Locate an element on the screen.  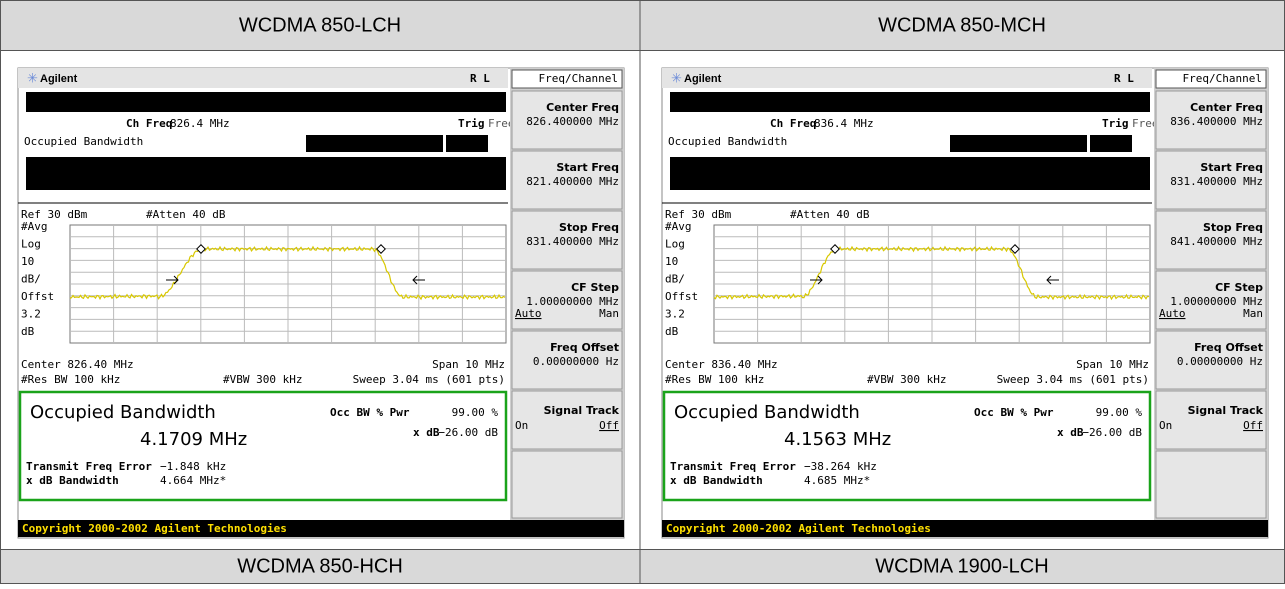
result-value: 4.1563 MHz is located at coordinates (837, 439).